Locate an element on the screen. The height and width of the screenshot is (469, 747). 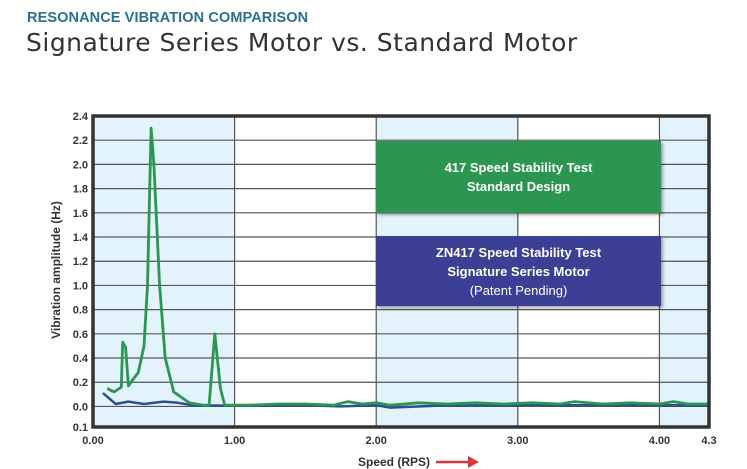
y-tick-label: 0.6 is located at coordinates (80, 335).